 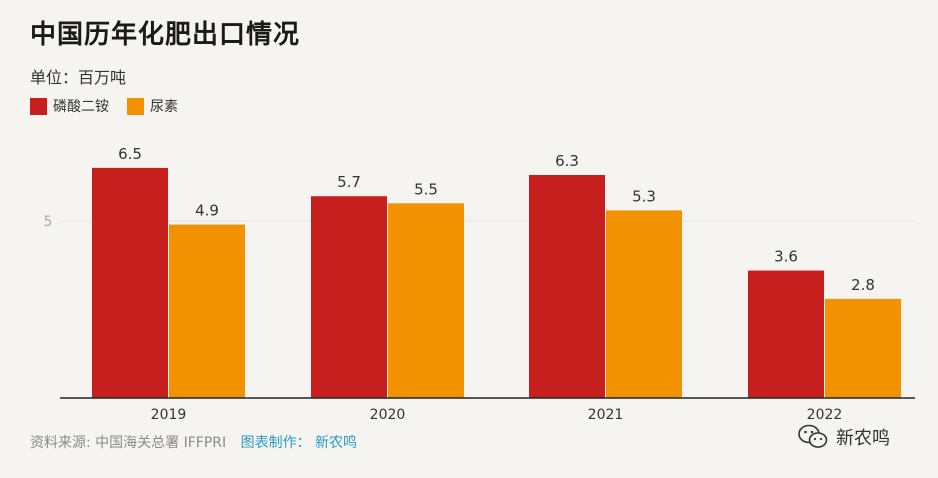 I want to click on data-label: 3.6, so click(x=786, y=257).